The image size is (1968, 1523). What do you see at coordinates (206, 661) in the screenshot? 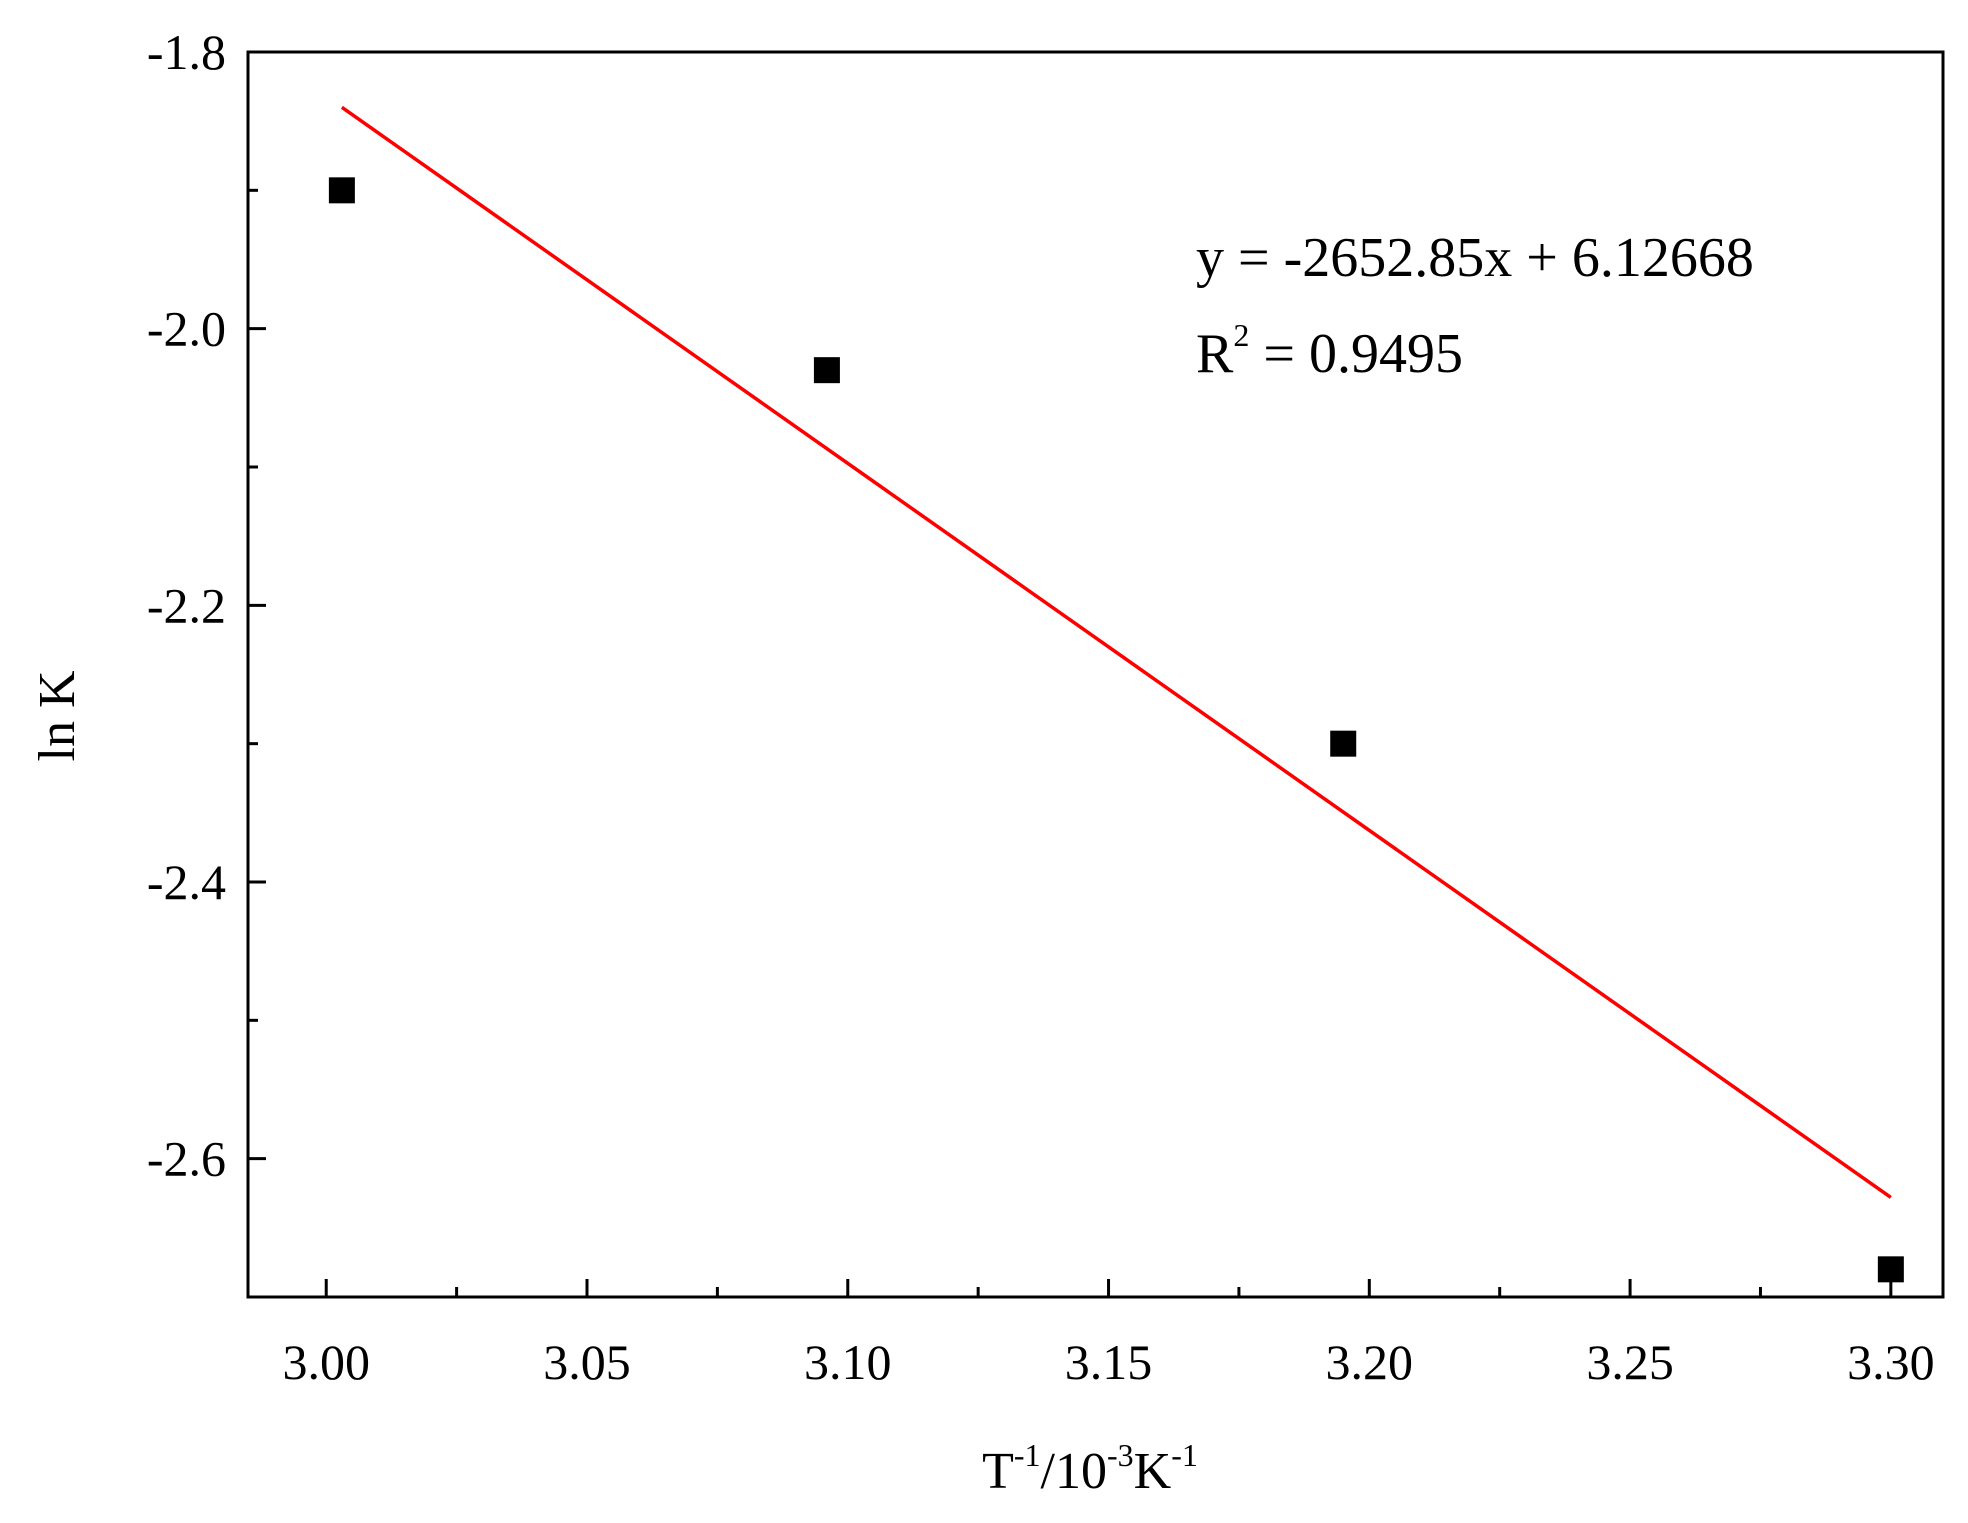
I see `y-axis-ticks: -1.8 -2.0 -2.2 -2.4 -2.6` at bounding box center [206, 661].